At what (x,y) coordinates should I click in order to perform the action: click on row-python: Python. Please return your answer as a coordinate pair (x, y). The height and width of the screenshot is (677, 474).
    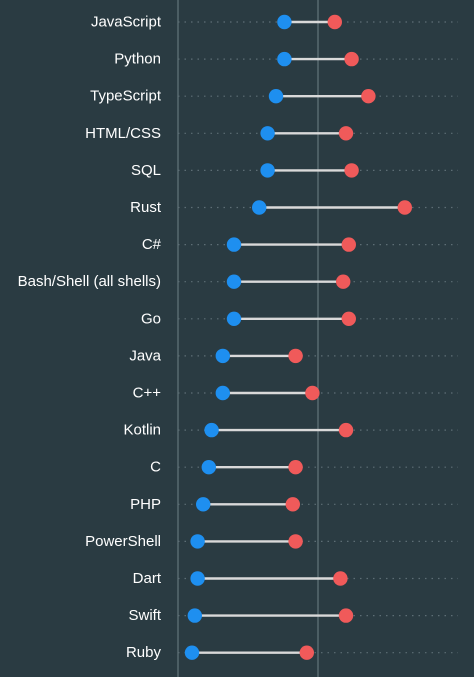
    Looking at the image, I should click on (286, 59).